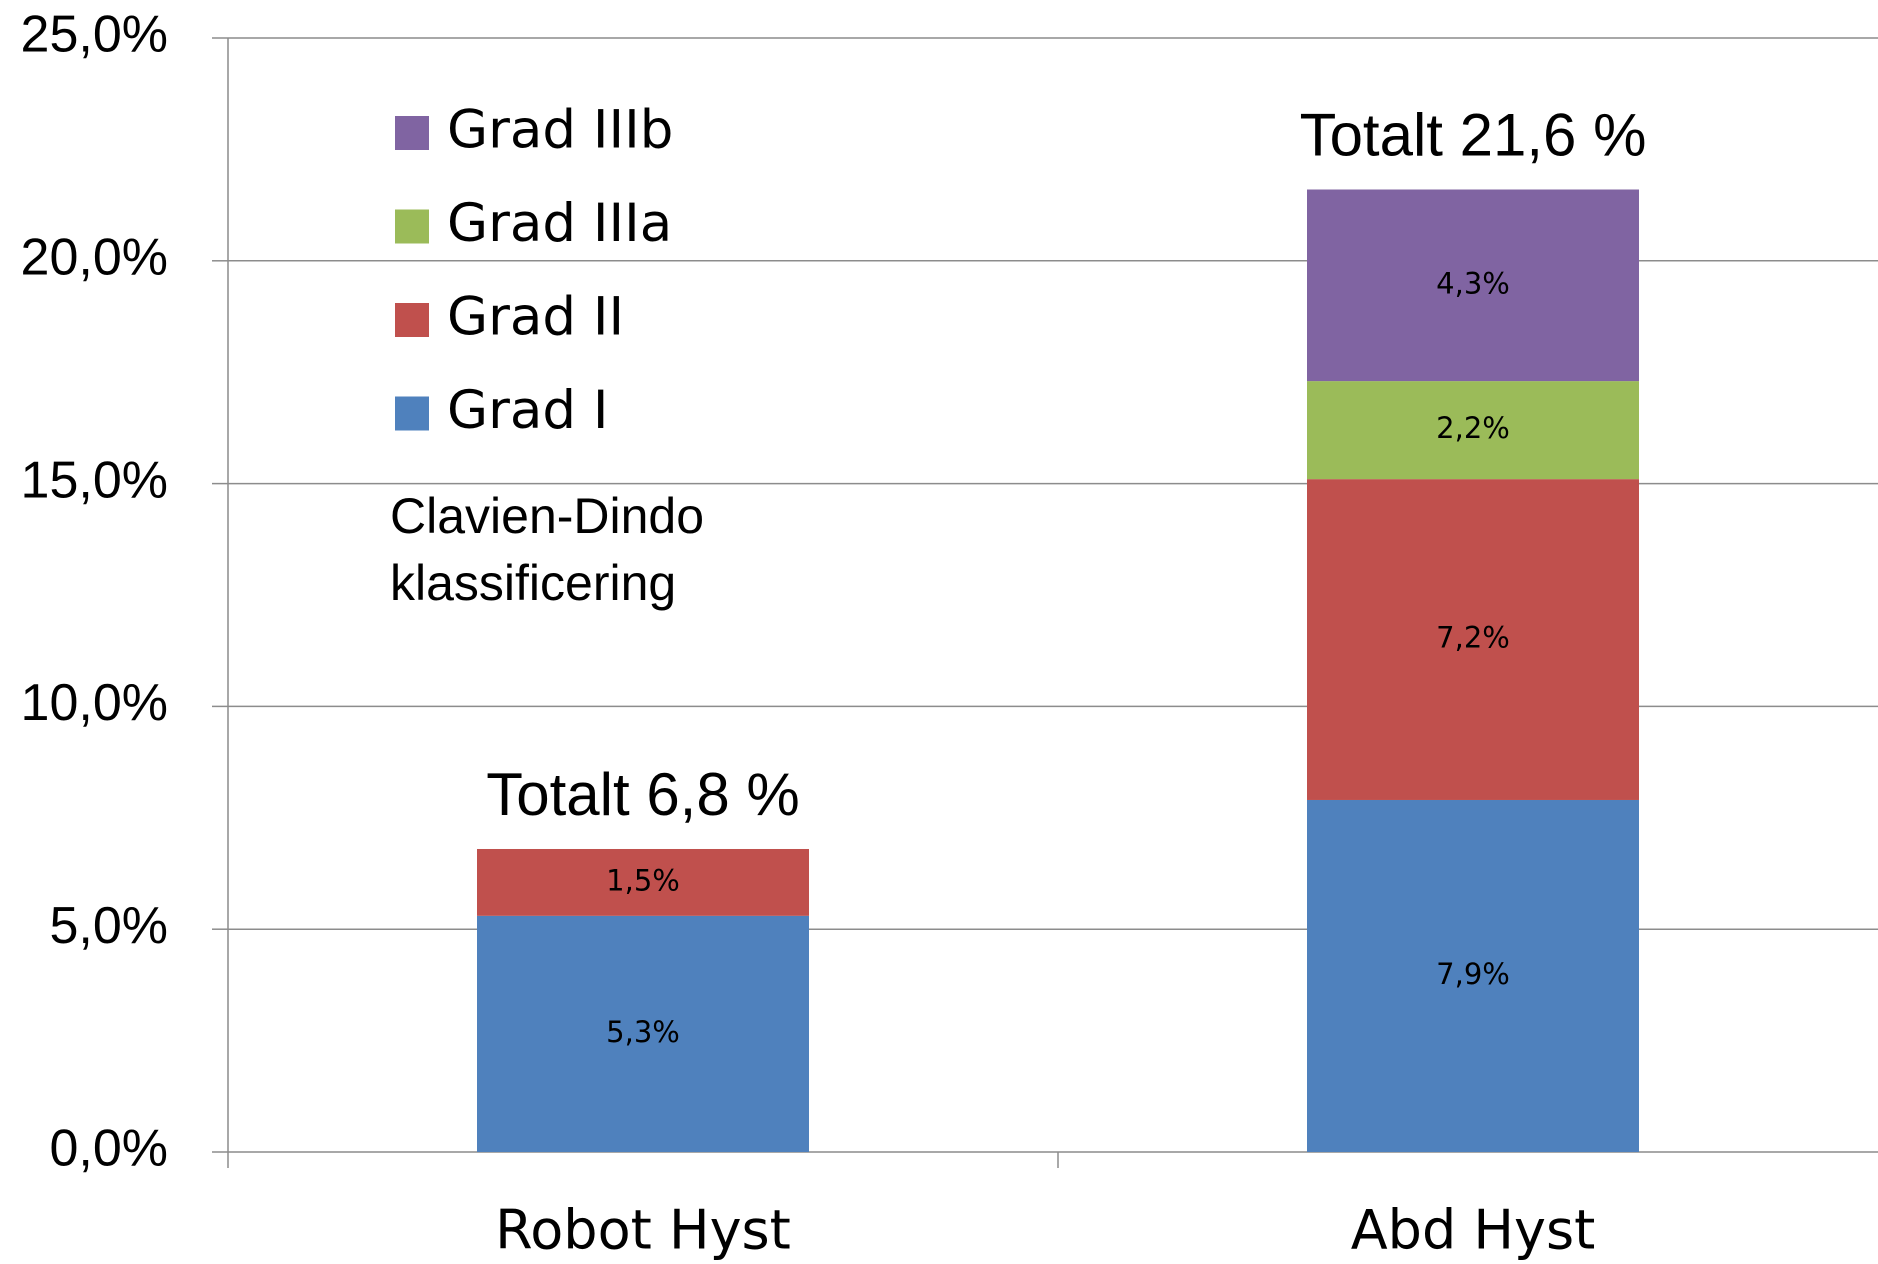 The width and height of the screenshot is (1878, 1264). I want to click on data-label: 7,2%, so click(1473, 638).